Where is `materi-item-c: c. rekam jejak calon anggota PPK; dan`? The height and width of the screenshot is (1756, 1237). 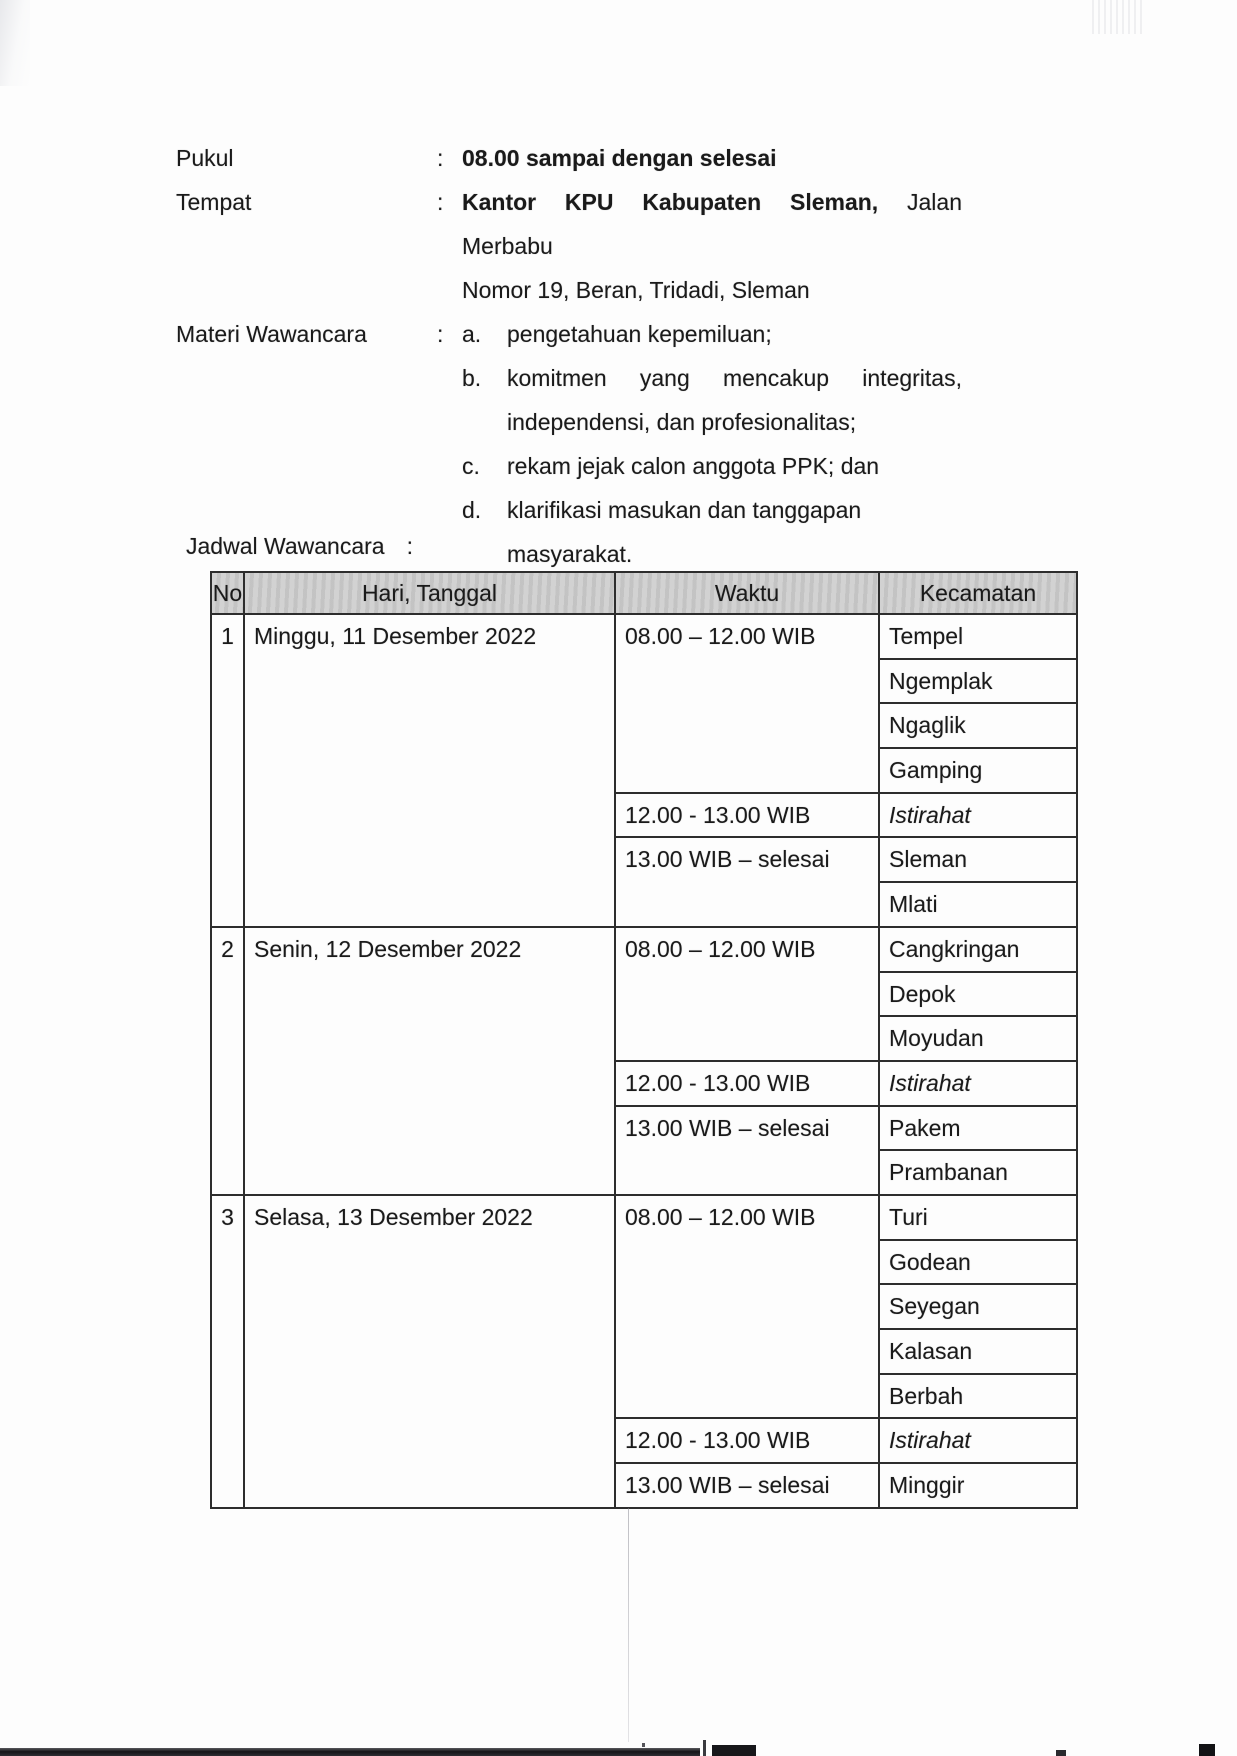
materi-item-c: c. rekam jejak calon anggota PPK; dan is located at coordinates (712, 466).